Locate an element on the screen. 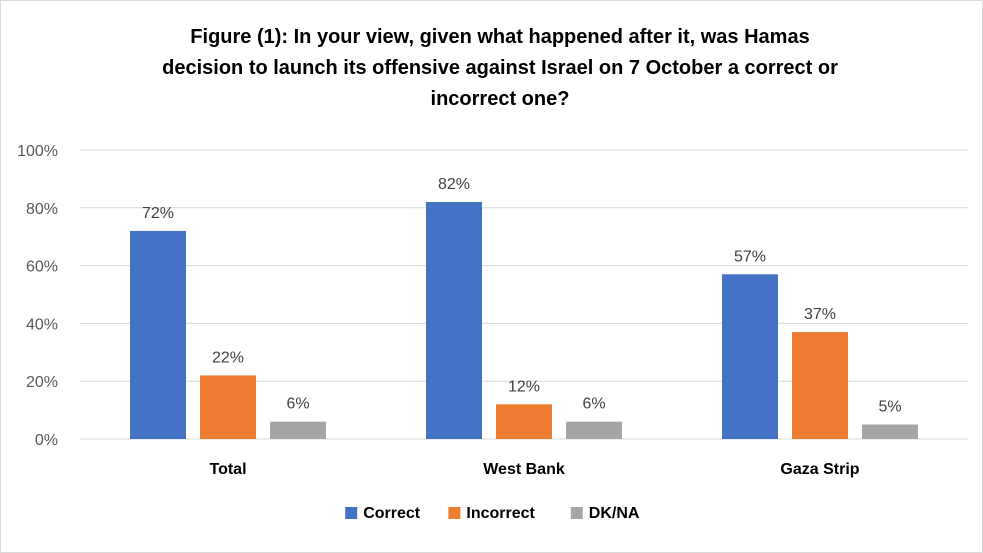  legend-label: Incorrect is located at coordinates (500, 513).